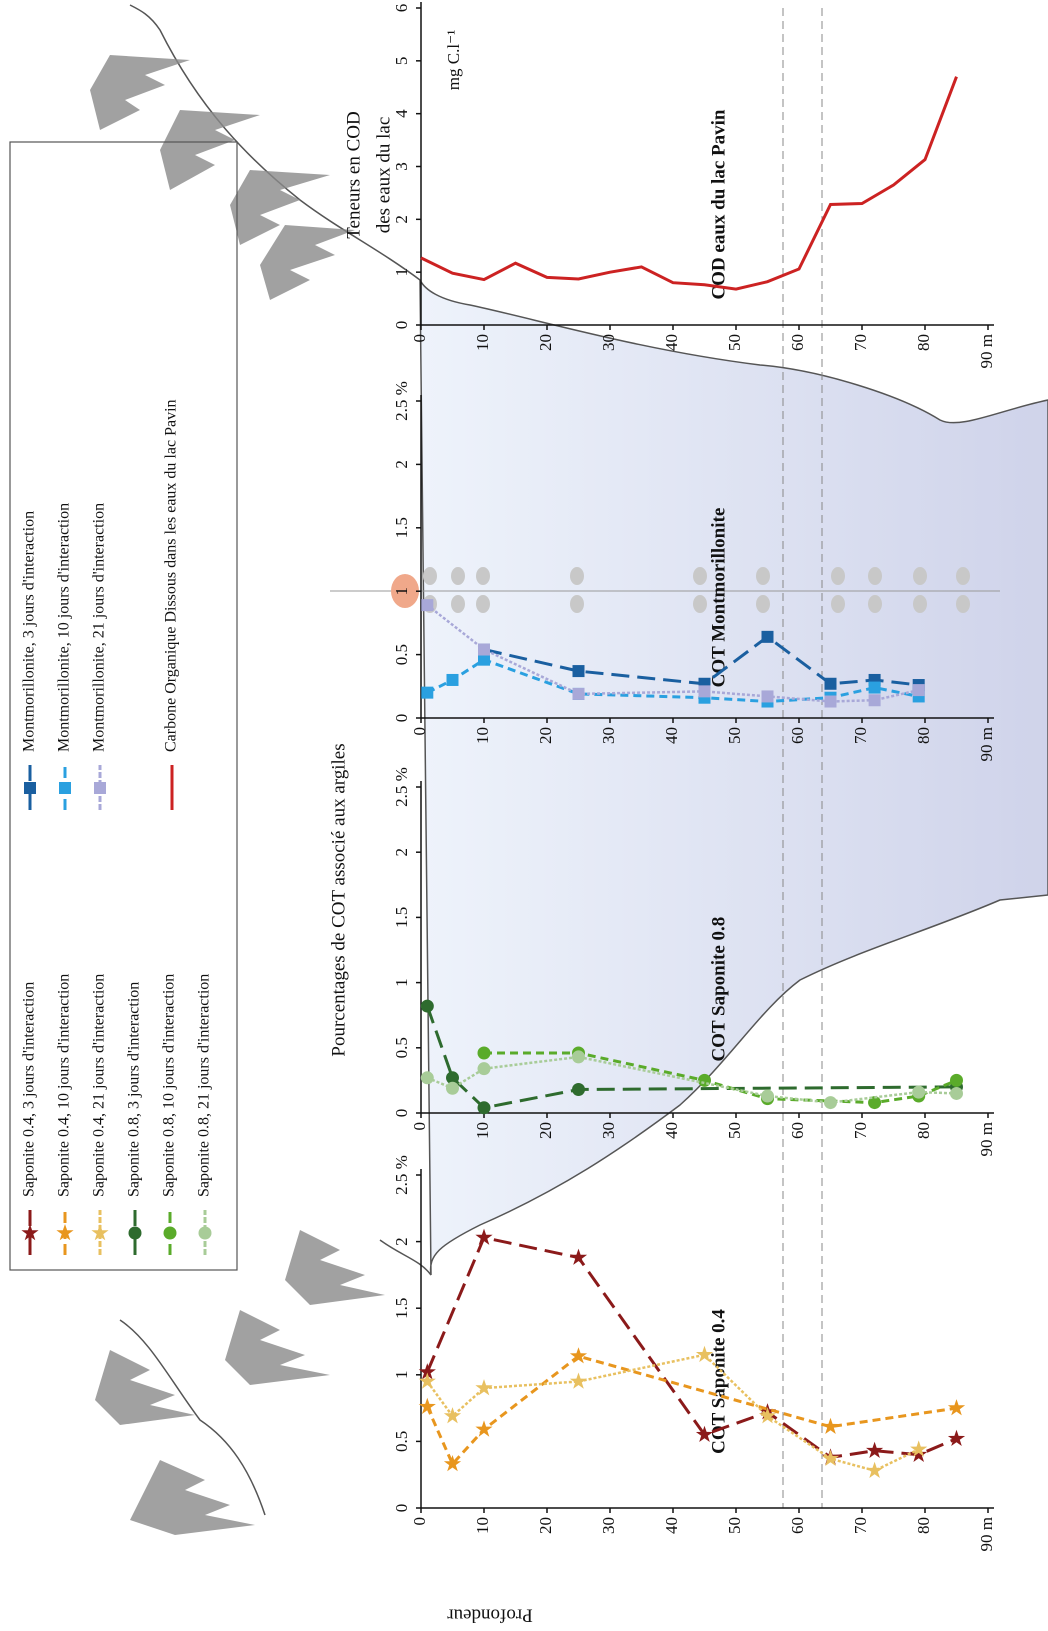  I want to click on y-tick-label: 3, so click(401, 166).